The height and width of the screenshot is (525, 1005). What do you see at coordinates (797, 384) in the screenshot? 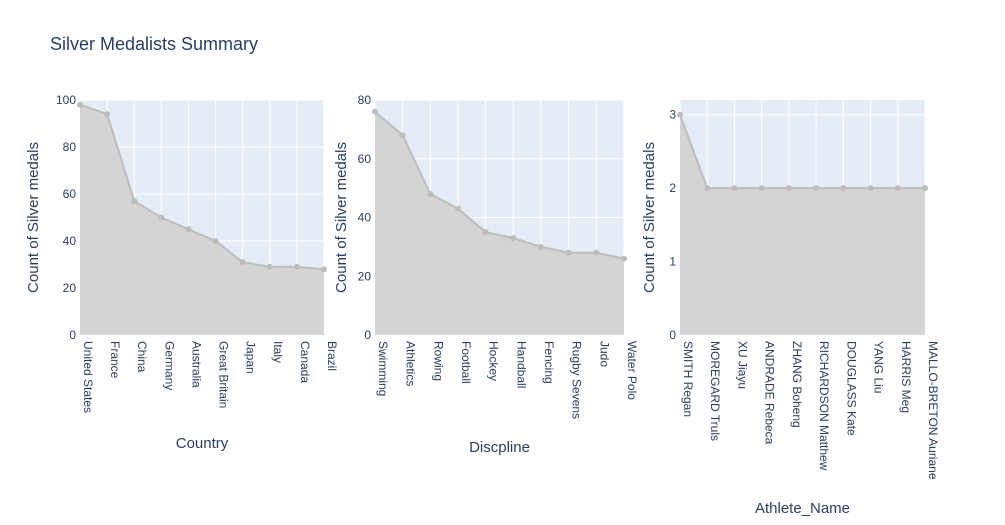
I see `x-tick-label: ZHANG Boheng` at bounding box center [797, 384].